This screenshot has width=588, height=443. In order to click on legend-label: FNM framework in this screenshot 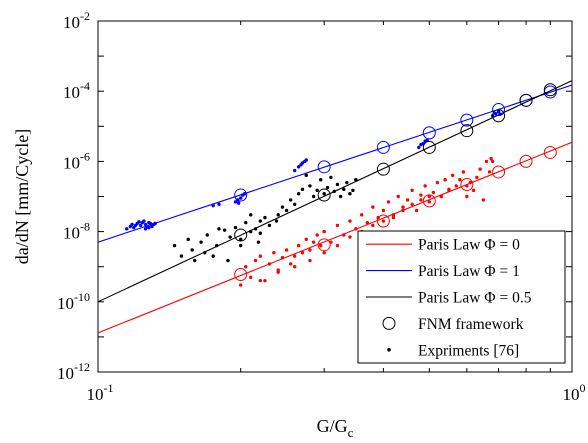, I will do `click(471, 324)`.